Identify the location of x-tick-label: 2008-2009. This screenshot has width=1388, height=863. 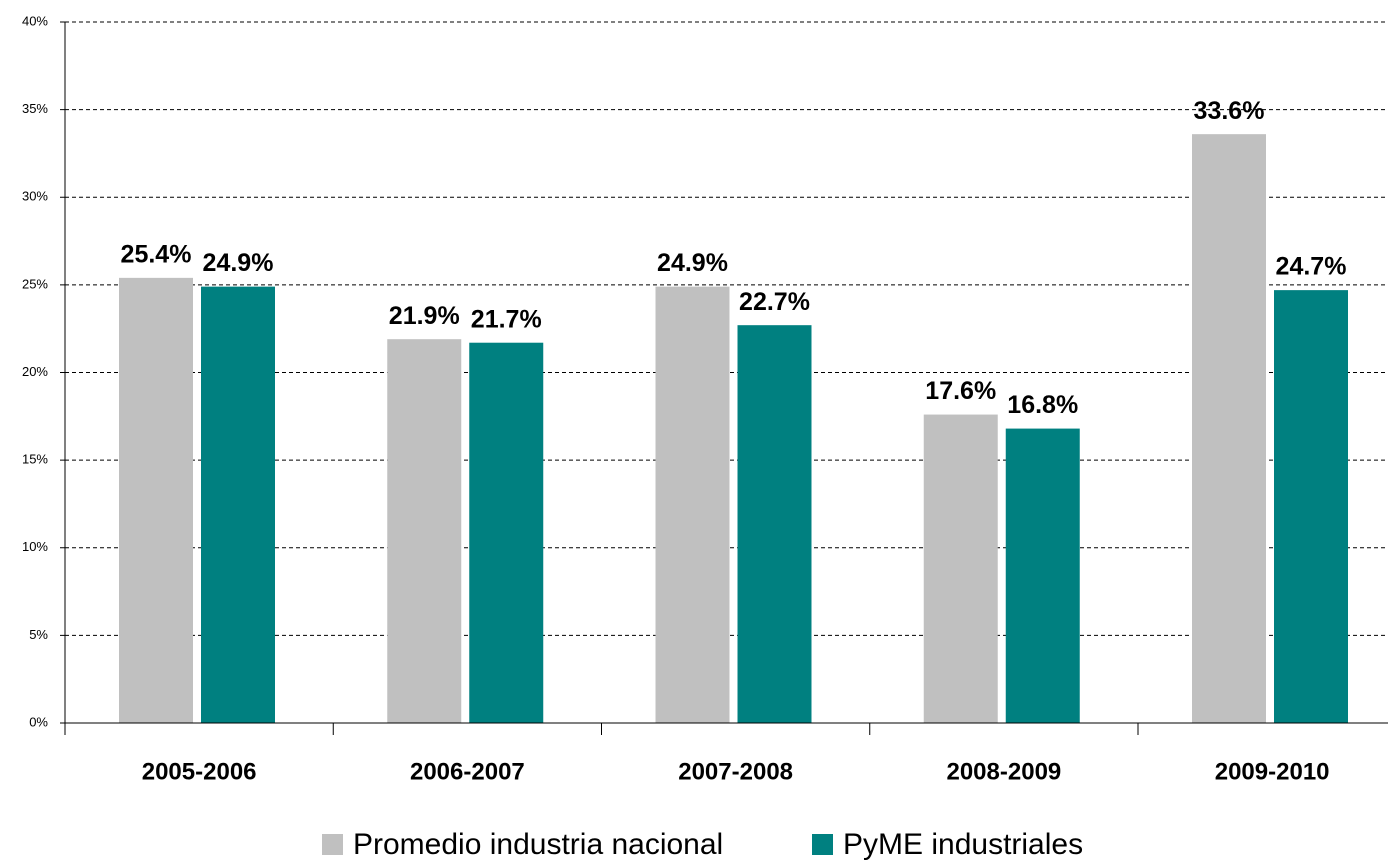
(1003, 771).